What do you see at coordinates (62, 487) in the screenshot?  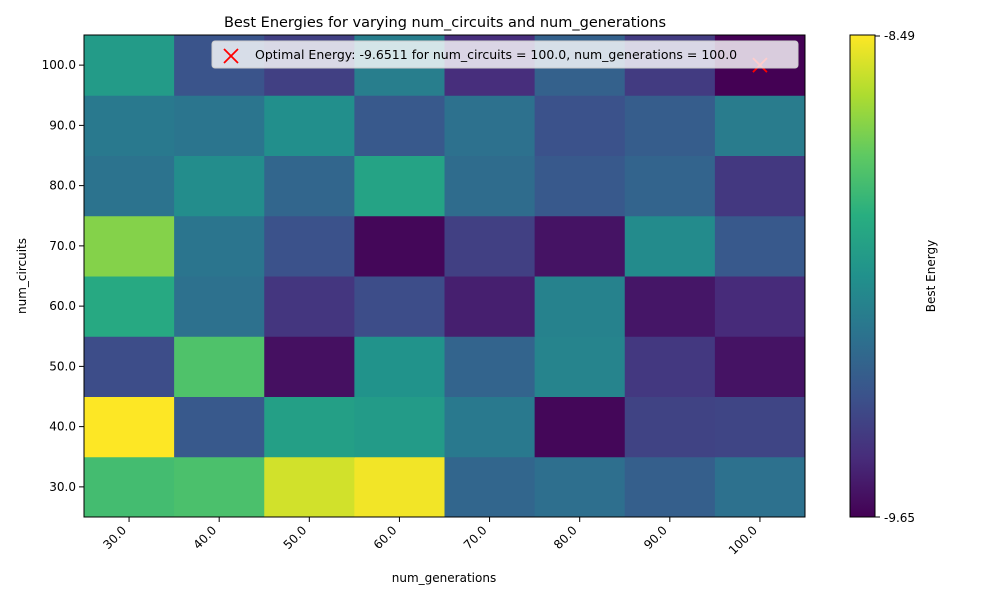 I see `y-tick-label: 30.0` at bounding box center [62, 487].